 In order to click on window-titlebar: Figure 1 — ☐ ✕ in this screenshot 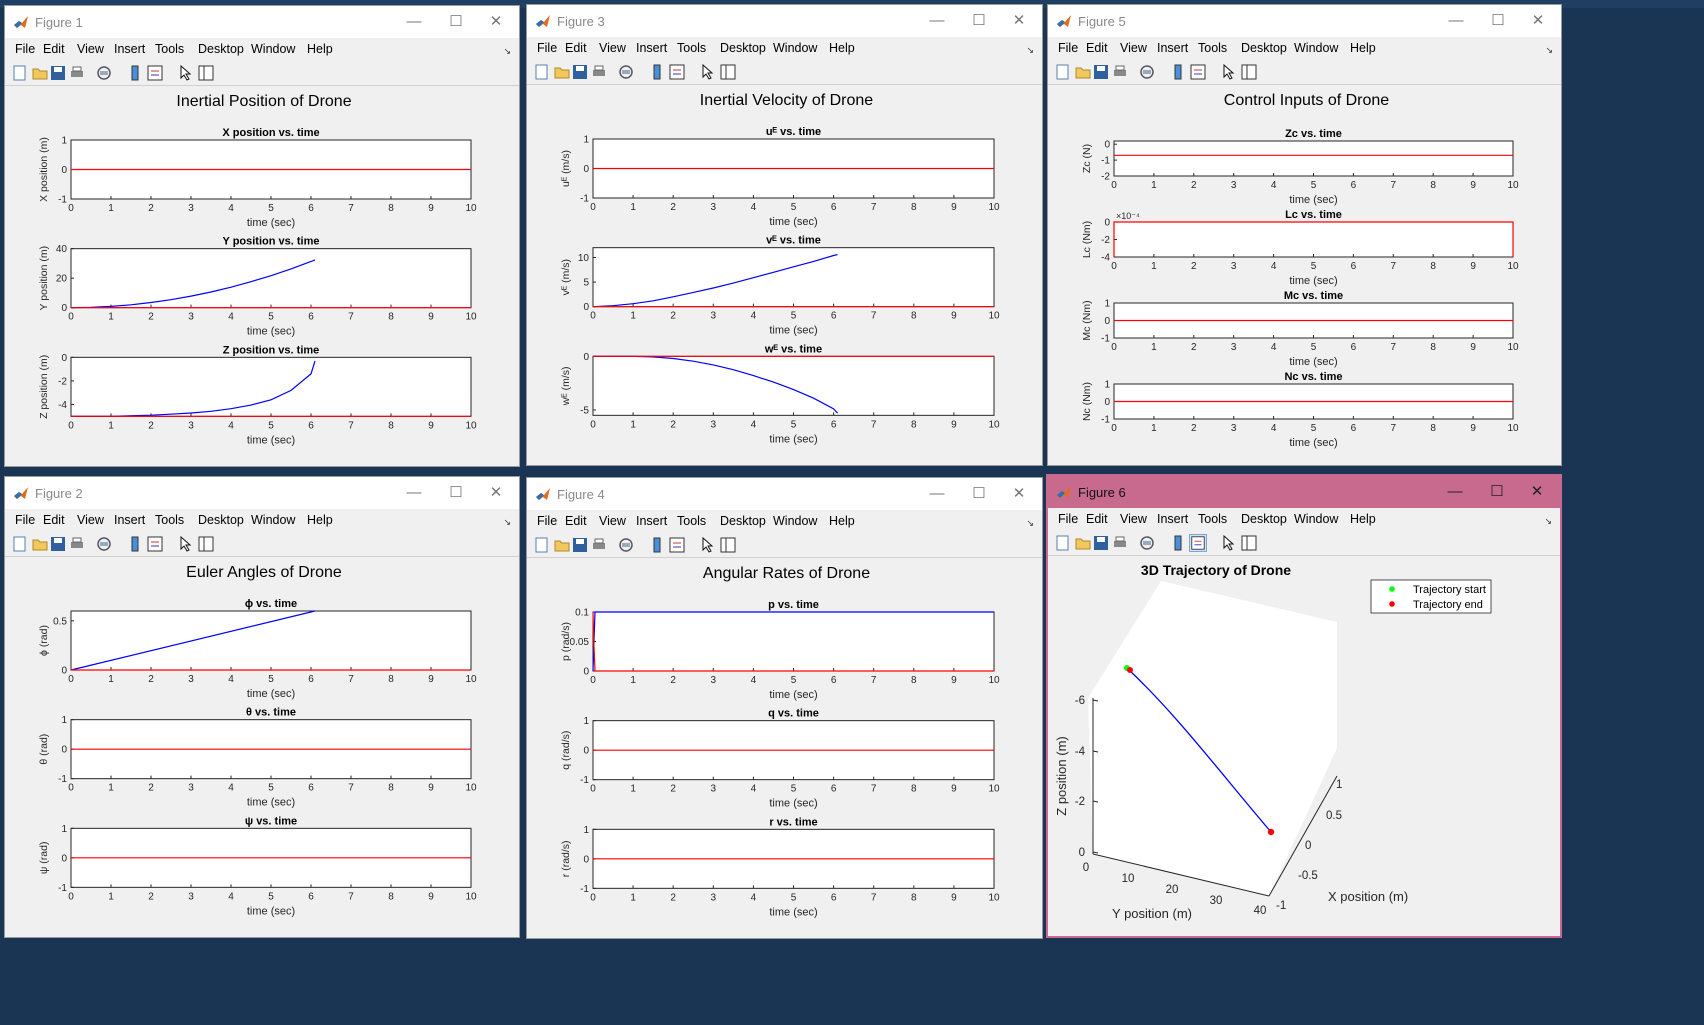, I will do `click(262, 22)`.